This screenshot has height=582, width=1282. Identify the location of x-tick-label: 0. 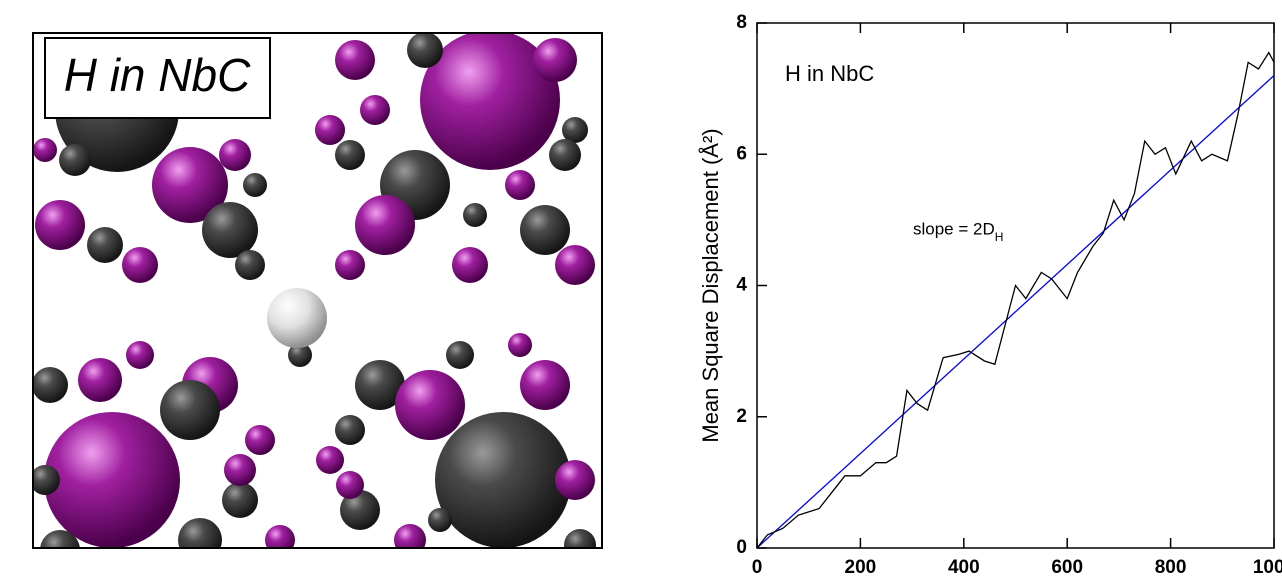
(757, 567).